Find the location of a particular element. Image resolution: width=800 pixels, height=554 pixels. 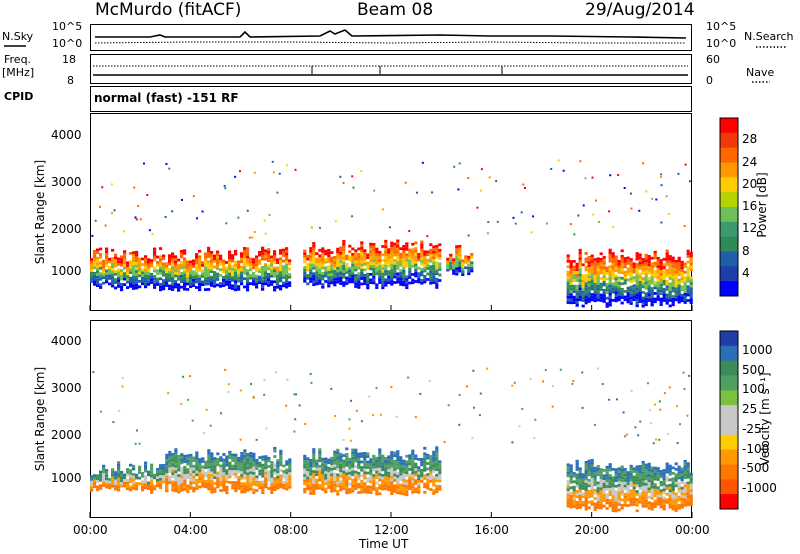

colorbar-segment is located at coordinates (729, 487).